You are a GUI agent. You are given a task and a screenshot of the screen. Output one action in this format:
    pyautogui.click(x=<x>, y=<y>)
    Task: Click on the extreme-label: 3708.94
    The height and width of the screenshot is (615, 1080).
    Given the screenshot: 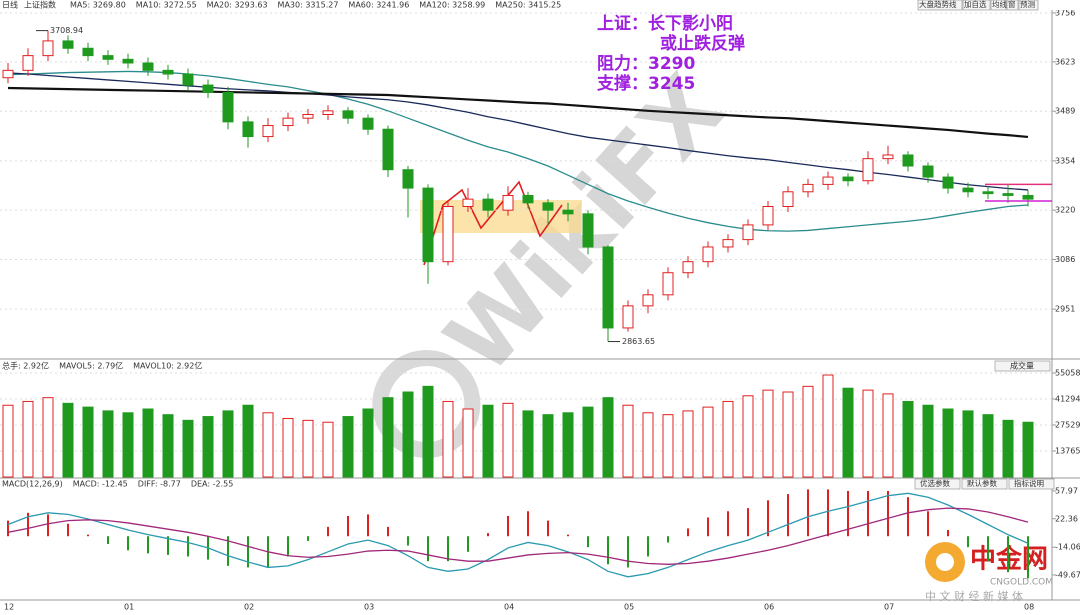 What is the action you would take?
    pyautogui.click(x=66, y=30)
    